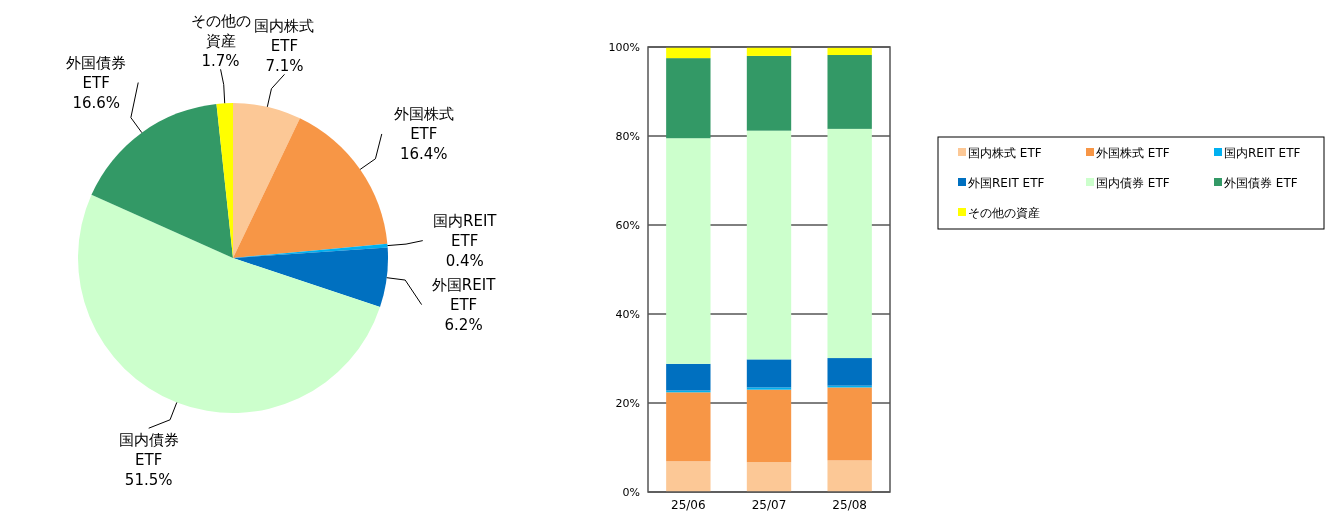  What do you see at coordinates (1133, 153) in the screenshot?
I see `legend-label: 外国株式 ETF` at bounding box center [1133, 153].